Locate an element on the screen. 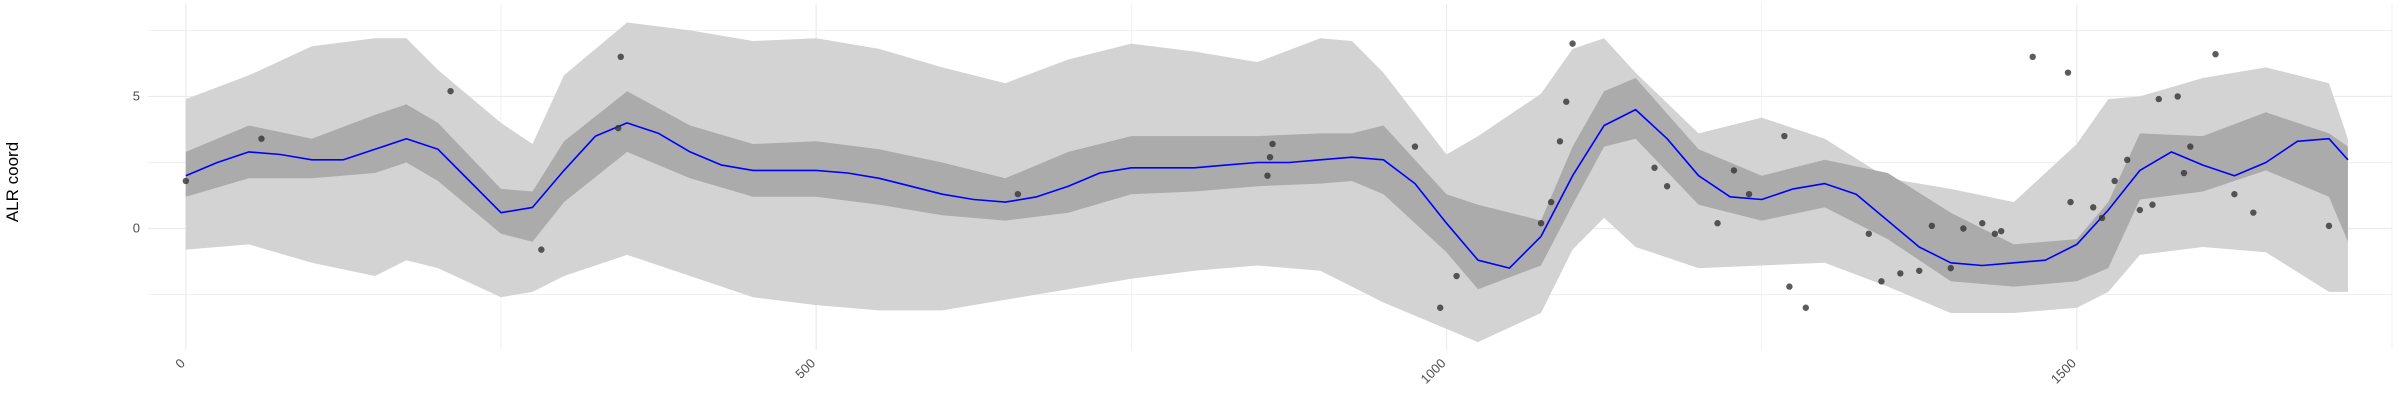 The height and width of the screenshot is (400, 2400). x-tick-labels: 0 500 1000 1500 is located at coordinates (1125, 371).